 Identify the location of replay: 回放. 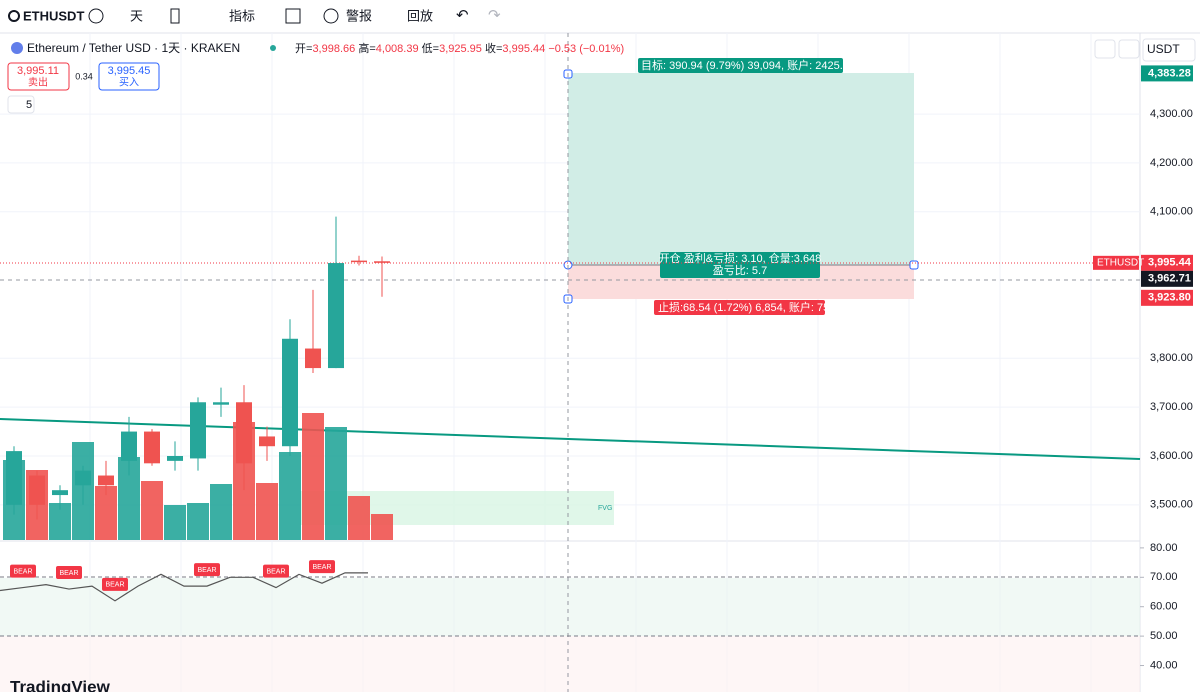
(420, 15).